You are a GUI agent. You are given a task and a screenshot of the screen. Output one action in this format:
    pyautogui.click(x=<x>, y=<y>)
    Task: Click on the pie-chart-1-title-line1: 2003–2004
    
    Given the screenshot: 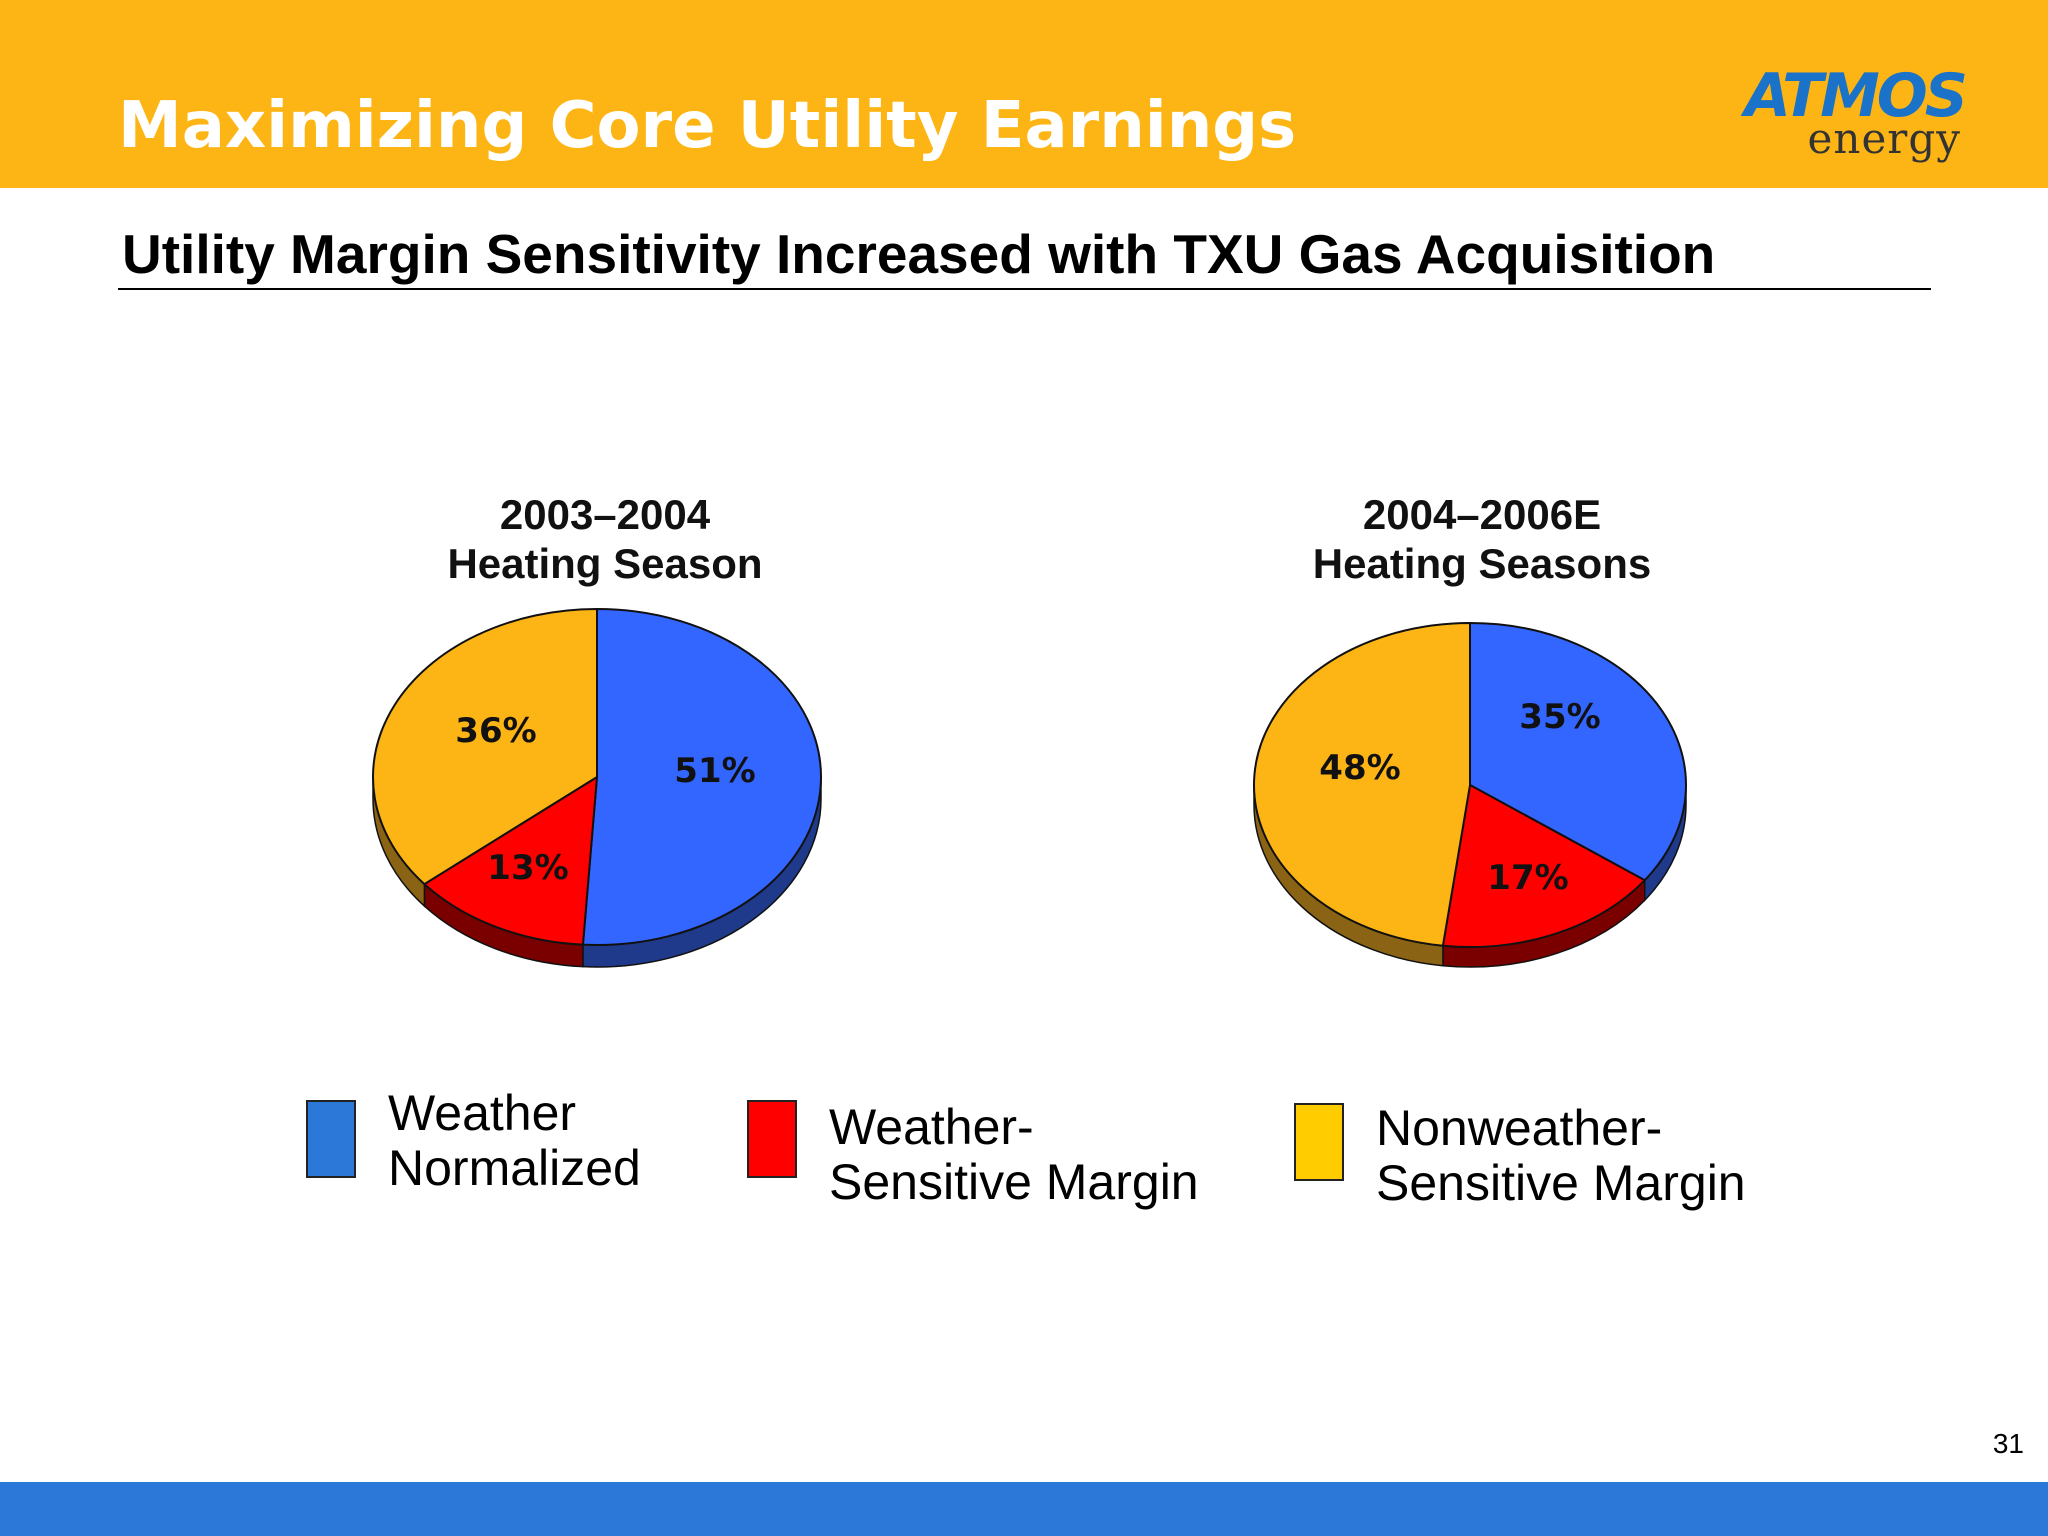 What is the action you would take?
    pyautogui.click(x=605, y=514)
    